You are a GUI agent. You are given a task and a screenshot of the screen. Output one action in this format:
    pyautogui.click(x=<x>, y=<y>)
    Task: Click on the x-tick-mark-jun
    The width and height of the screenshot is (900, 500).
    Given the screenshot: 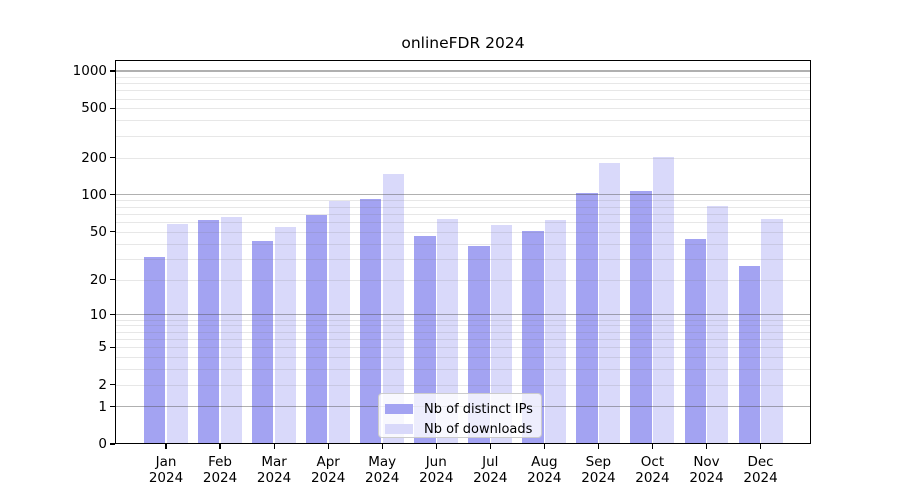 What is the action you would take?
    pyautogui.click(x=436, y=446)
    